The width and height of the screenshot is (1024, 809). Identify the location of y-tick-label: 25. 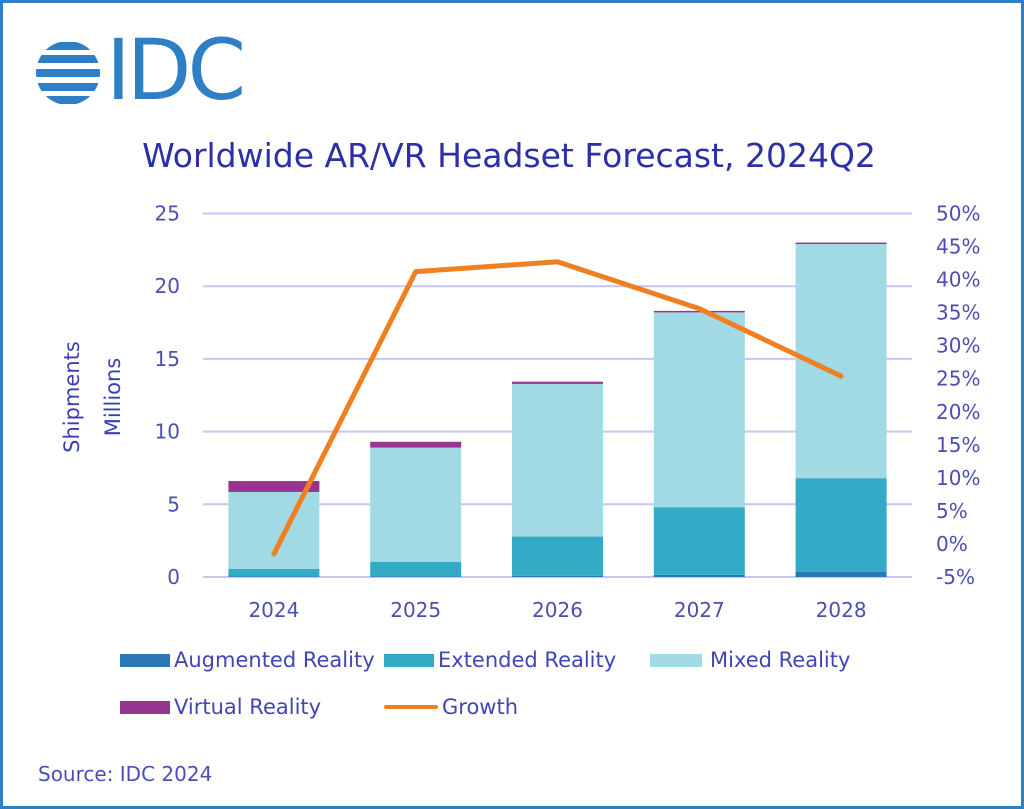
(167, 214).